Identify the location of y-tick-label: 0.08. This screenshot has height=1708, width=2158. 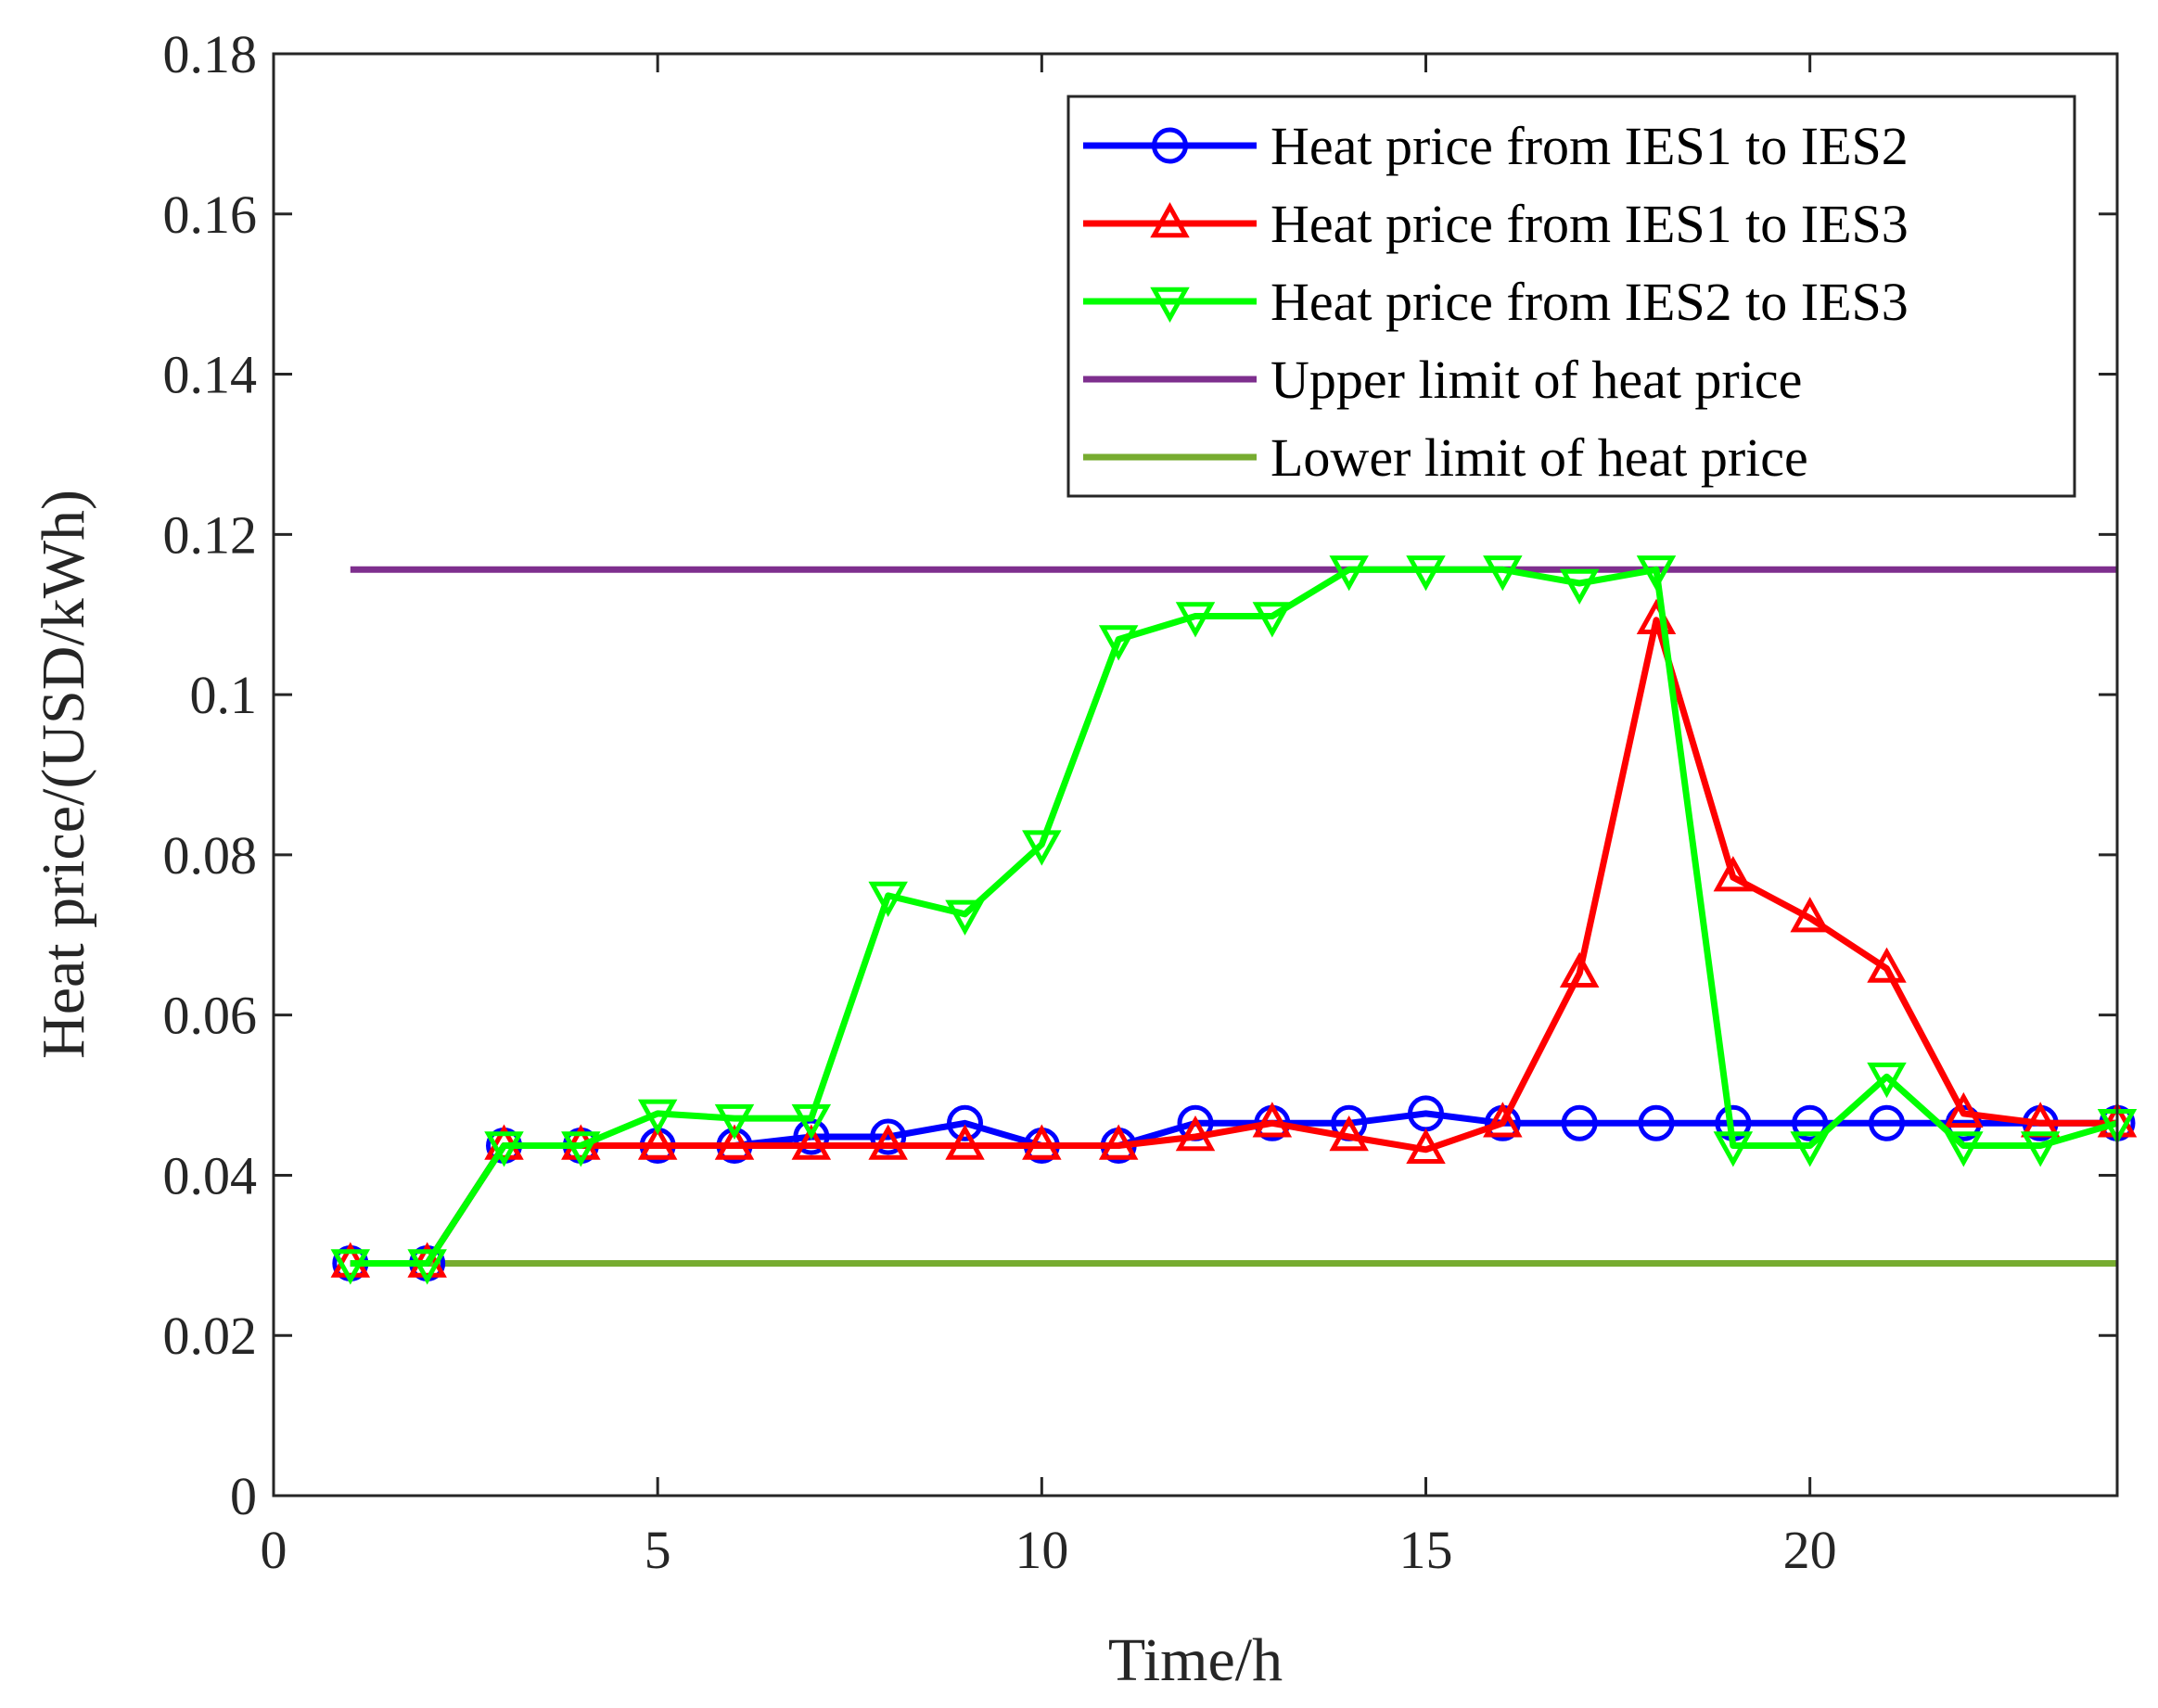
(211, 855).